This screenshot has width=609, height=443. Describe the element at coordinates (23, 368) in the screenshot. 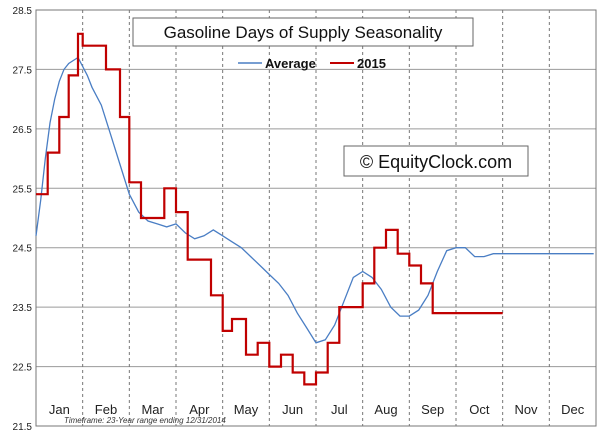

I see `y-tick-label: 22.5` at that location.